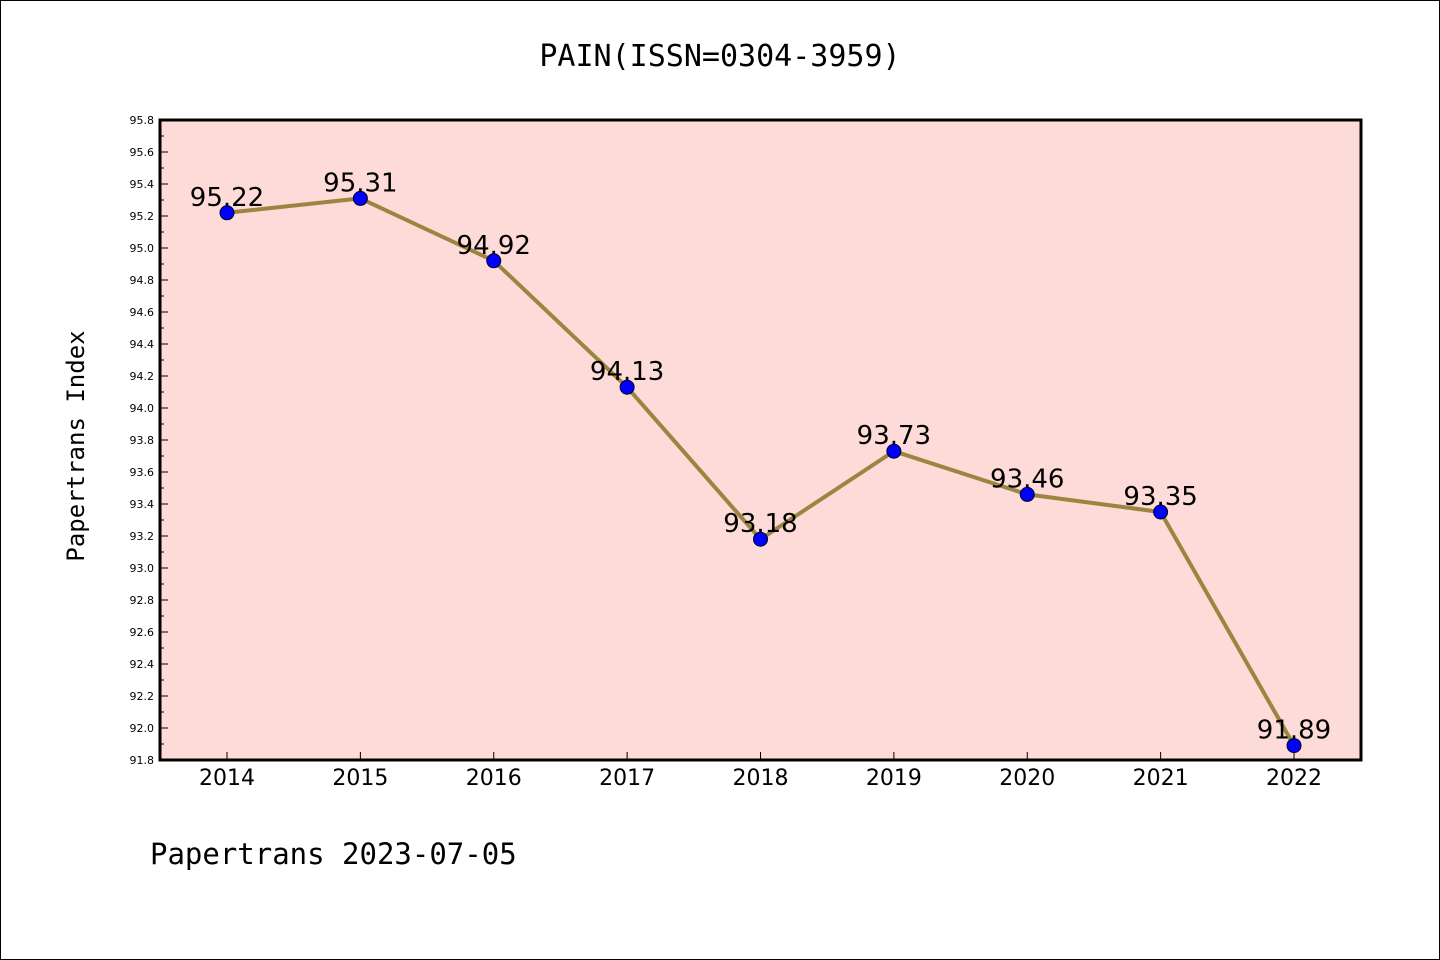 Image resolution: width=1440 pixels, height=960 pixels. Describe the element at coordinates (627, 778) in the screenshot. I see `x-tick-label: 2017` at that location.